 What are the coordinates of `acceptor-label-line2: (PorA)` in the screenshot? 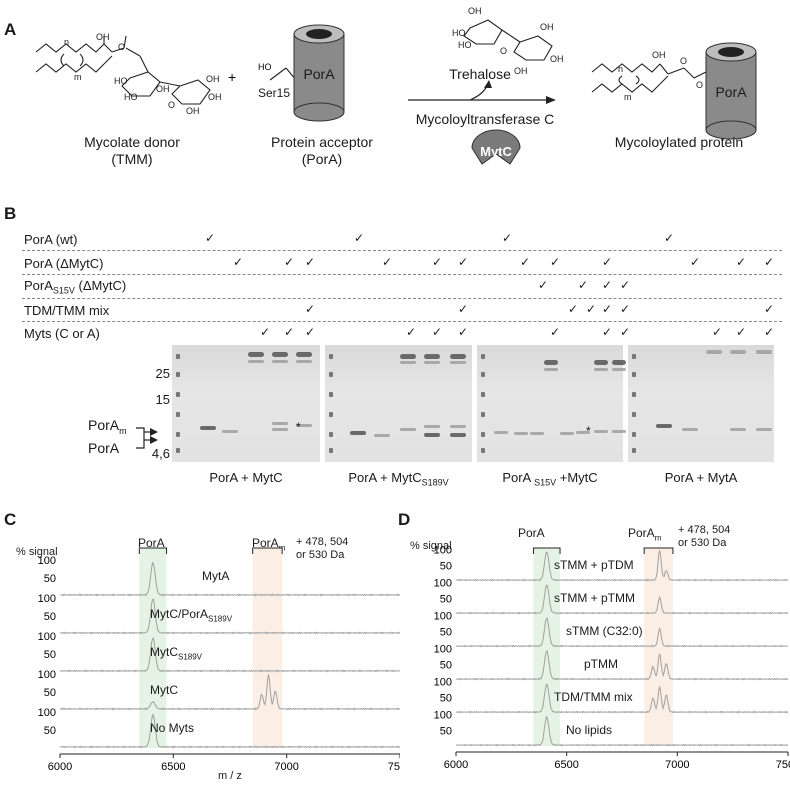 It's located at (322, 159).